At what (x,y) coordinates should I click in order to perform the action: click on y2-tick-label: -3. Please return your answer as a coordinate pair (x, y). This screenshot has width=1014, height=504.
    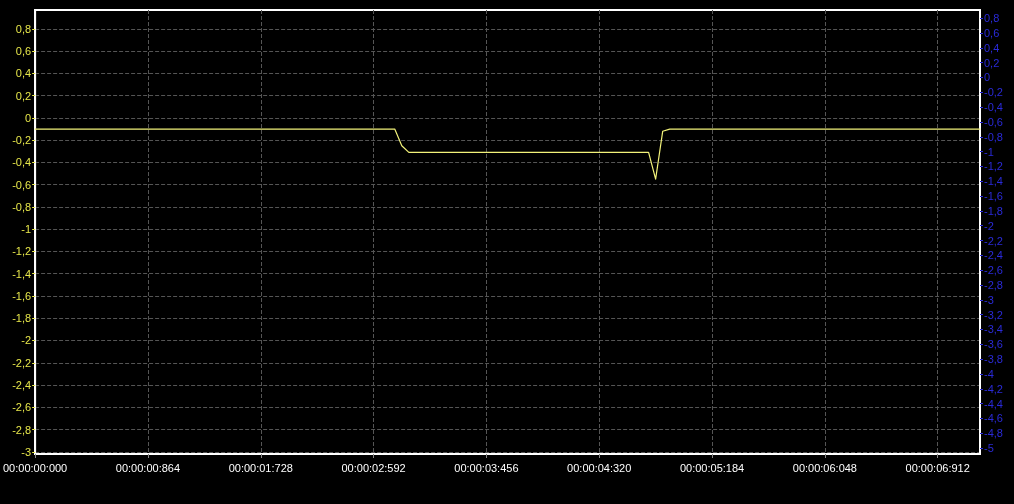
    Looking at the image, I should click on (989, 299).